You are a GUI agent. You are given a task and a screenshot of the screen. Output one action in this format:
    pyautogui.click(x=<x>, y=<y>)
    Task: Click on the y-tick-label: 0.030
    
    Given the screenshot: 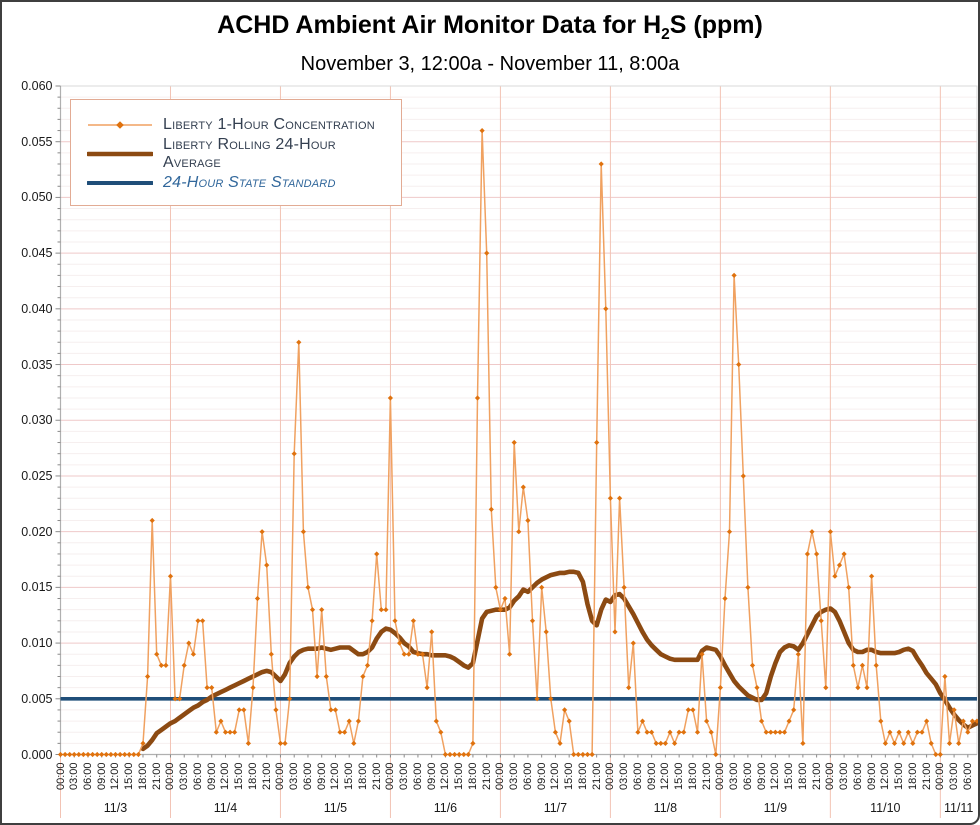 What is the action you would take?
    pyautogui.click(x=37, y=420)
    